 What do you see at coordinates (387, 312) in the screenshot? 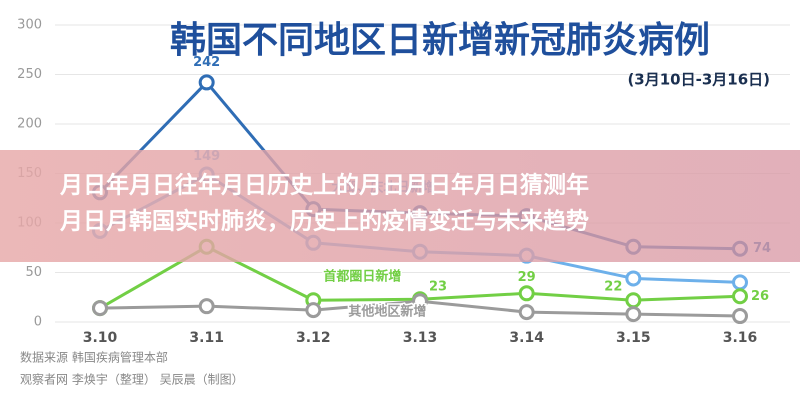
I see `series-name: 其他地区新增` at bounding box center [387, 312].